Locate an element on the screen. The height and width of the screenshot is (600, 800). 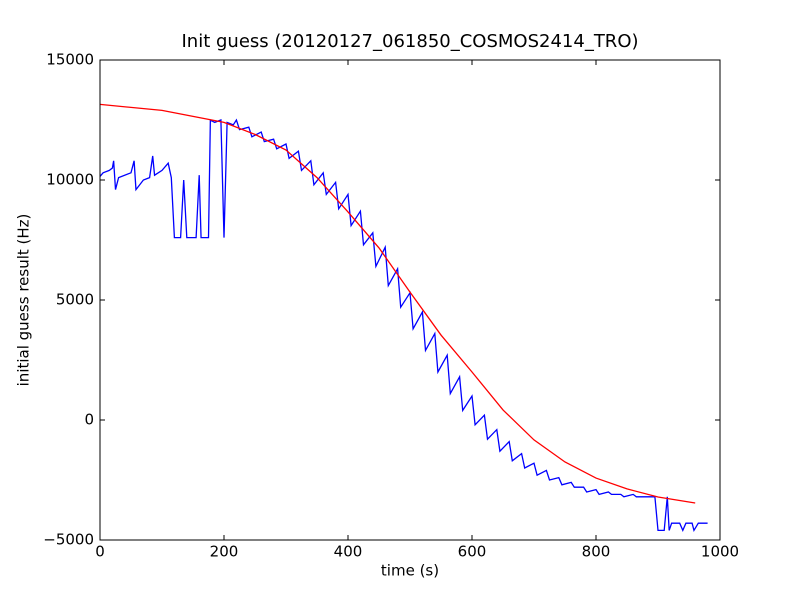
x-tick-label: 400 is located at coordinates (348, 552).